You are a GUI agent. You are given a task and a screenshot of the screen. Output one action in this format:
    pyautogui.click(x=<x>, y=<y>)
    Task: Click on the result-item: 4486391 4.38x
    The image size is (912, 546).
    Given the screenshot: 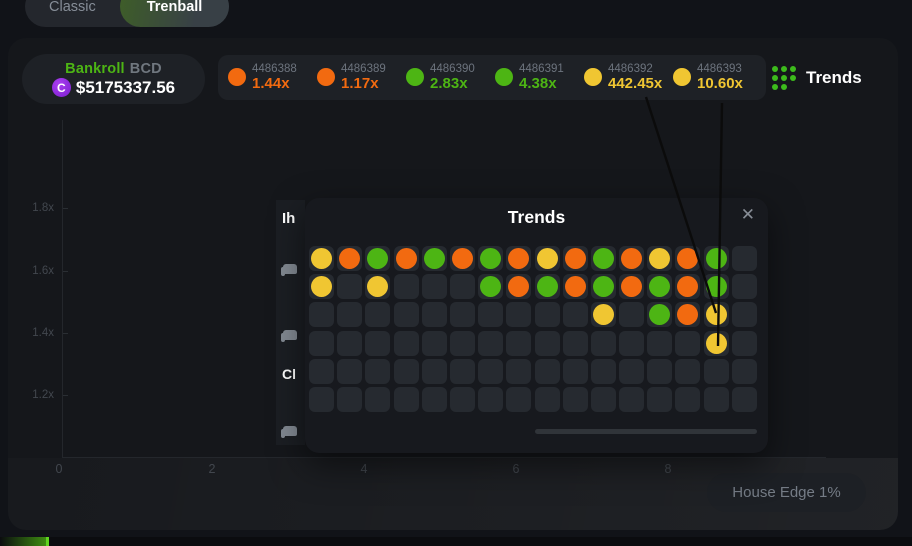 What is the action you would take?
    pyautogui.click(x=539, y=78)
    